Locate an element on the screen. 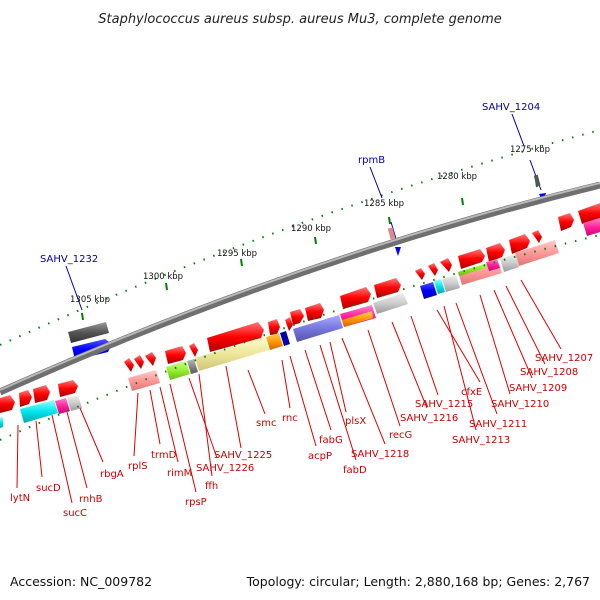  gene-label: SAHV_1208 is located at coordinates (549, 372).